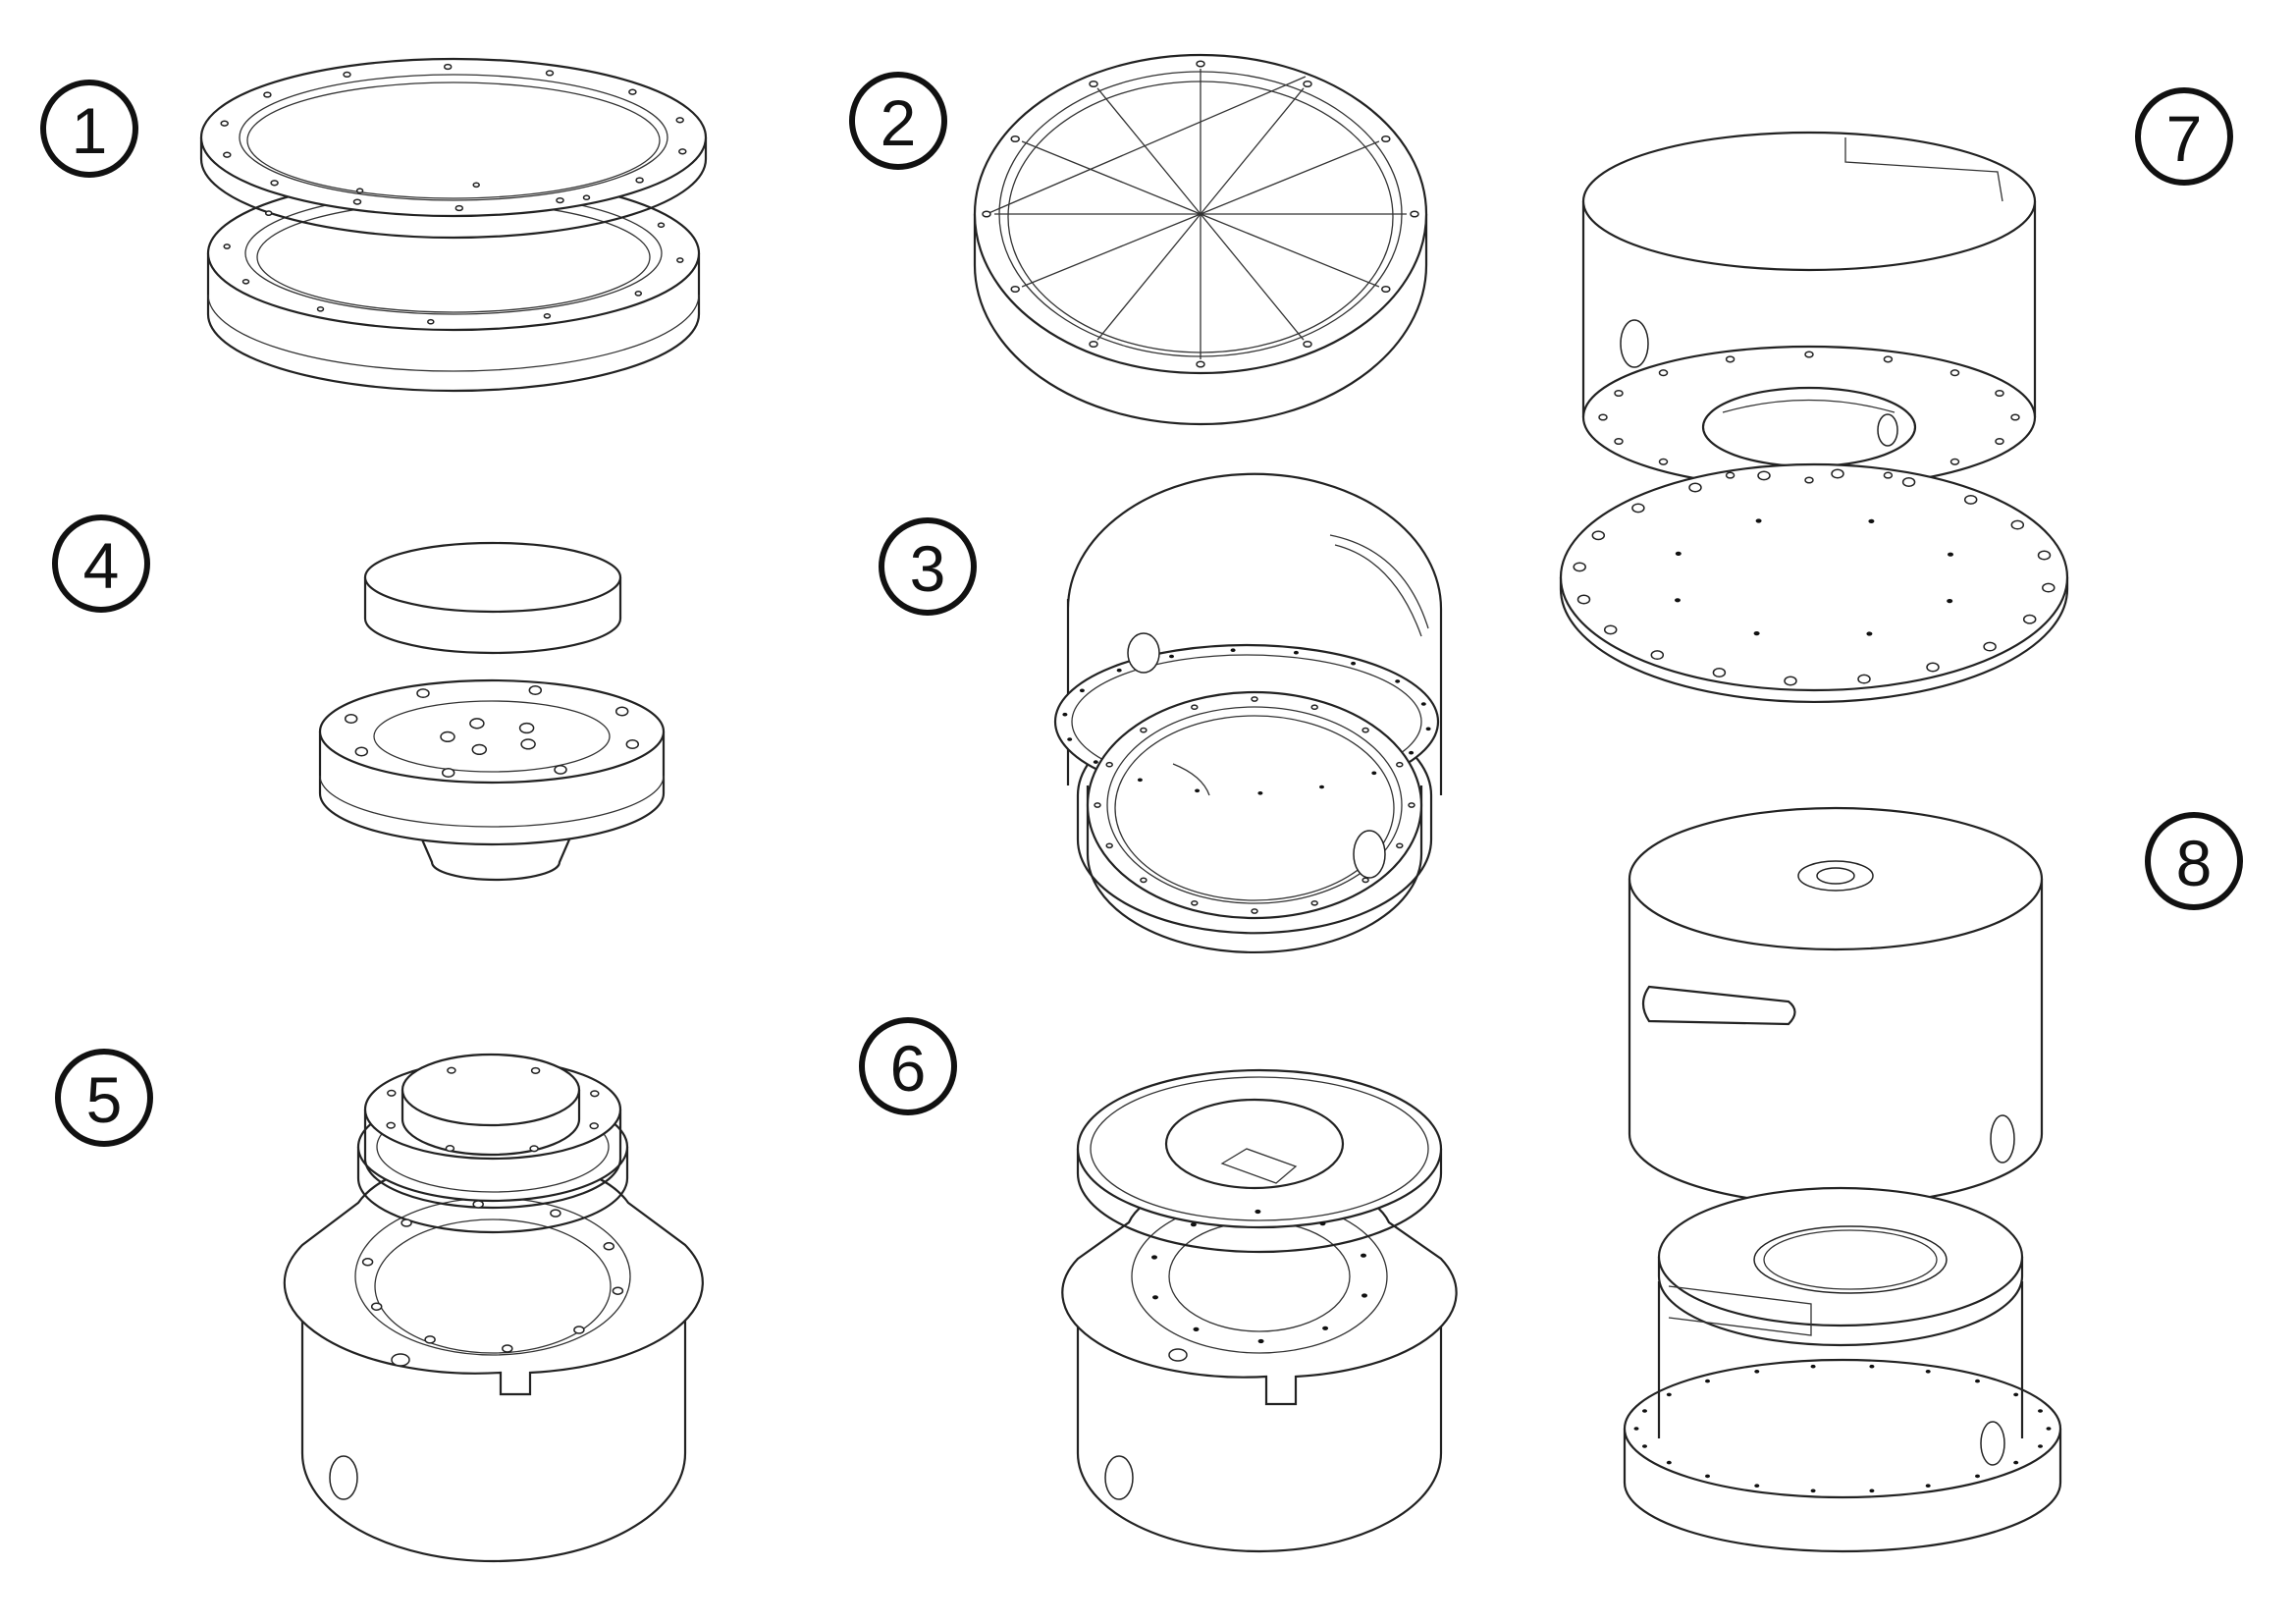 Image resolution: width=2296 pixels, height=1624 pixels. Describe the element at coordinates (1843, 1179) in the screenshot. I see `part-8-drawing` at that location.